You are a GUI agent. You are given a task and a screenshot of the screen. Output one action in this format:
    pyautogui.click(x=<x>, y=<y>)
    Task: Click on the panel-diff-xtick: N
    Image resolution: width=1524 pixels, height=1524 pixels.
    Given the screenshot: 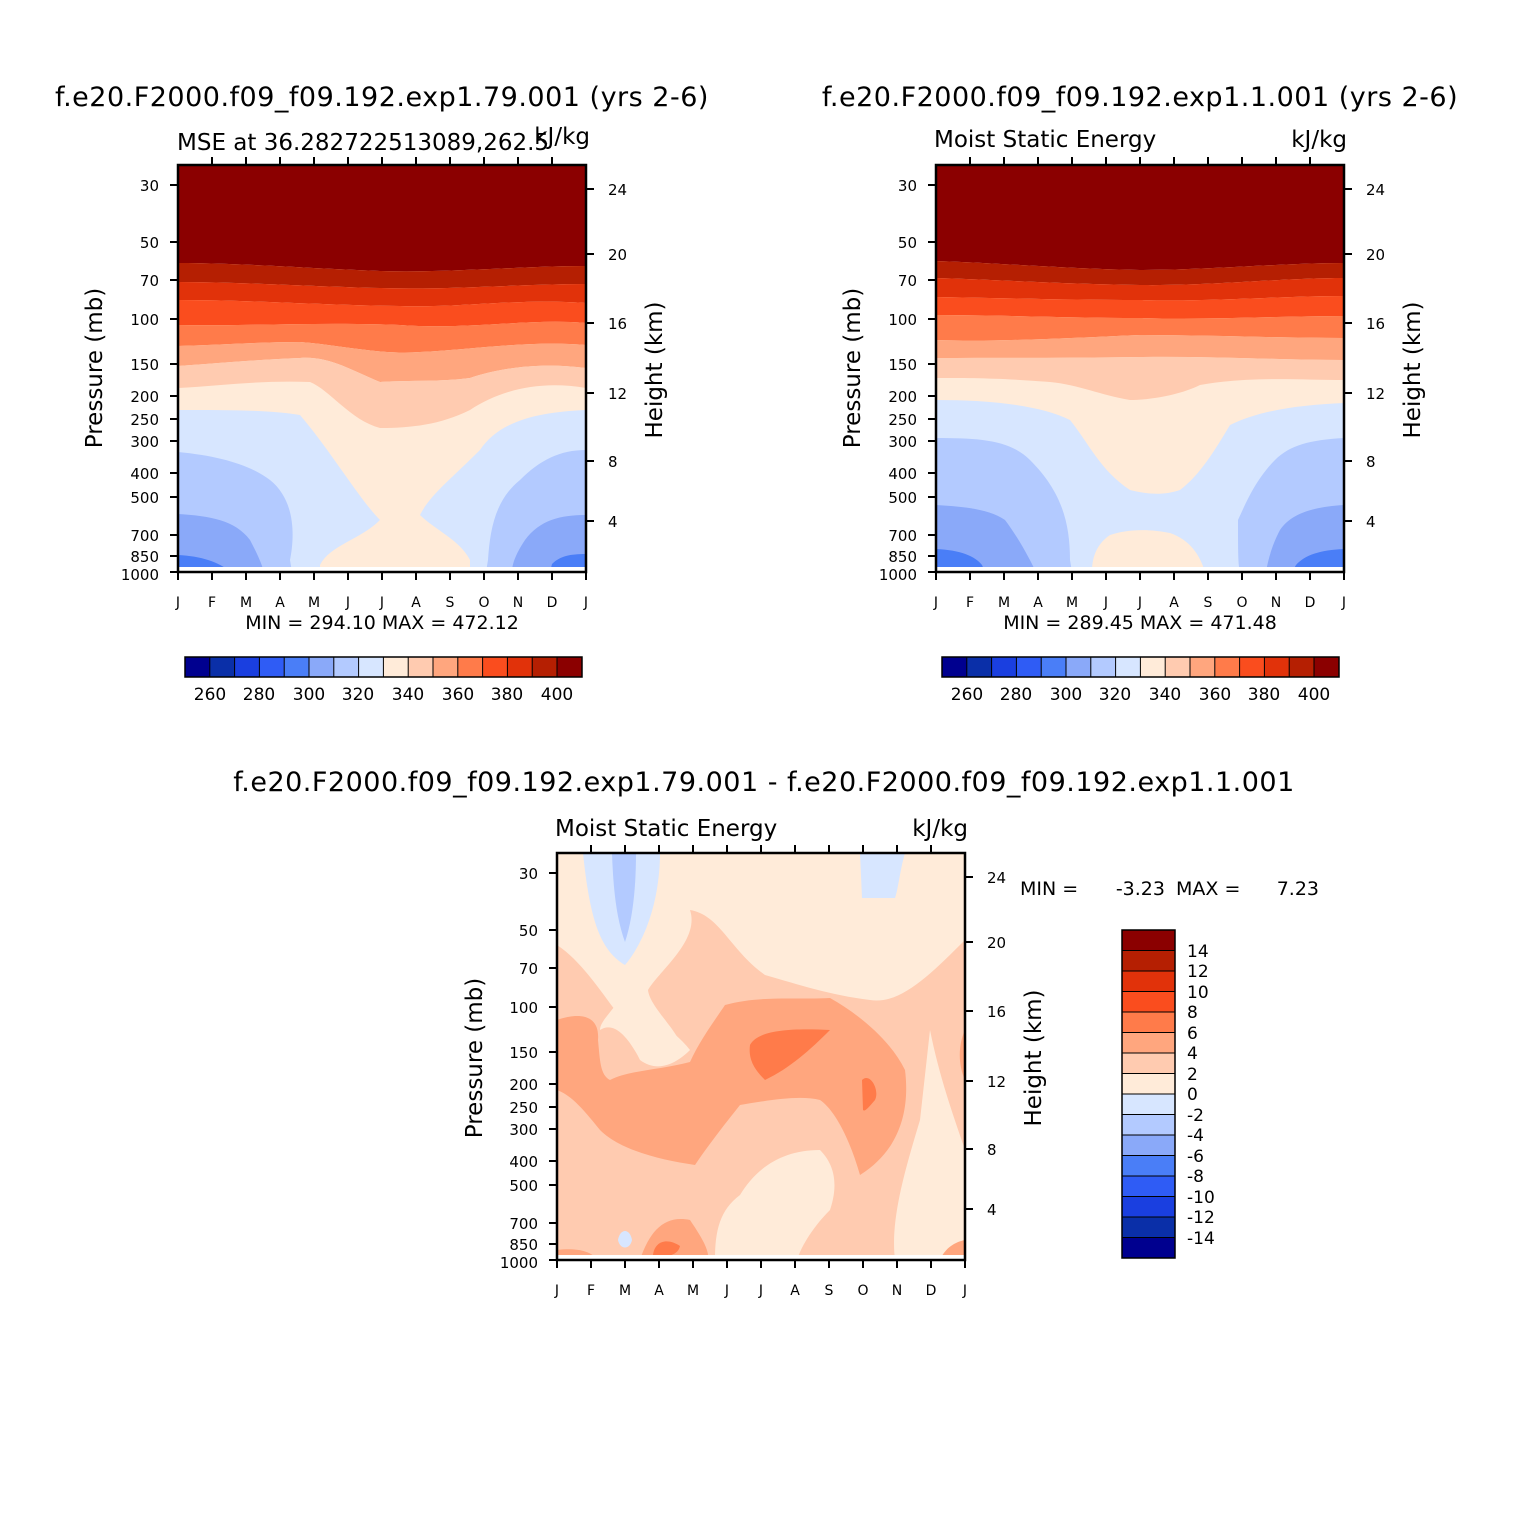 What is the action you would take?
    pyautogui.click(x=897, y=1291)
    